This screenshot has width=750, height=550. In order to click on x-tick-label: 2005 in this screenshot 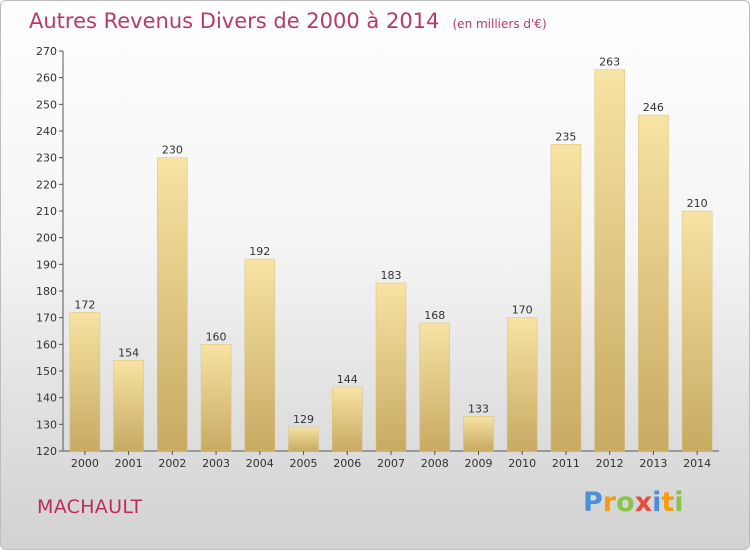, I will do `click(304, 463)`.